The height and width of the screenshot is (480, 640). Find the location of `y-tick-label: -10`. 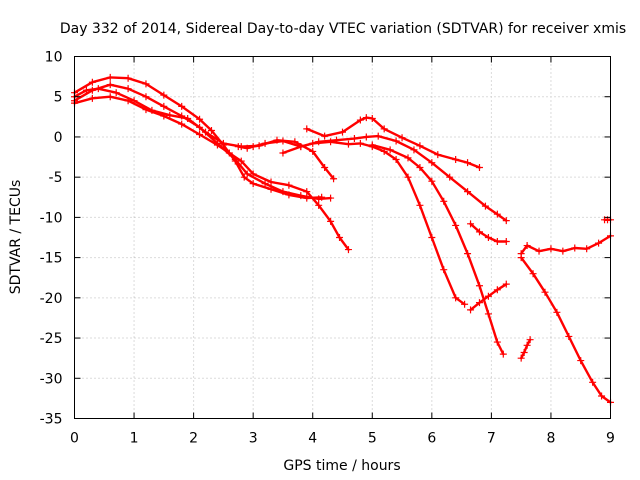

y-tick-label: -10 is located at coordinates (51, 218).